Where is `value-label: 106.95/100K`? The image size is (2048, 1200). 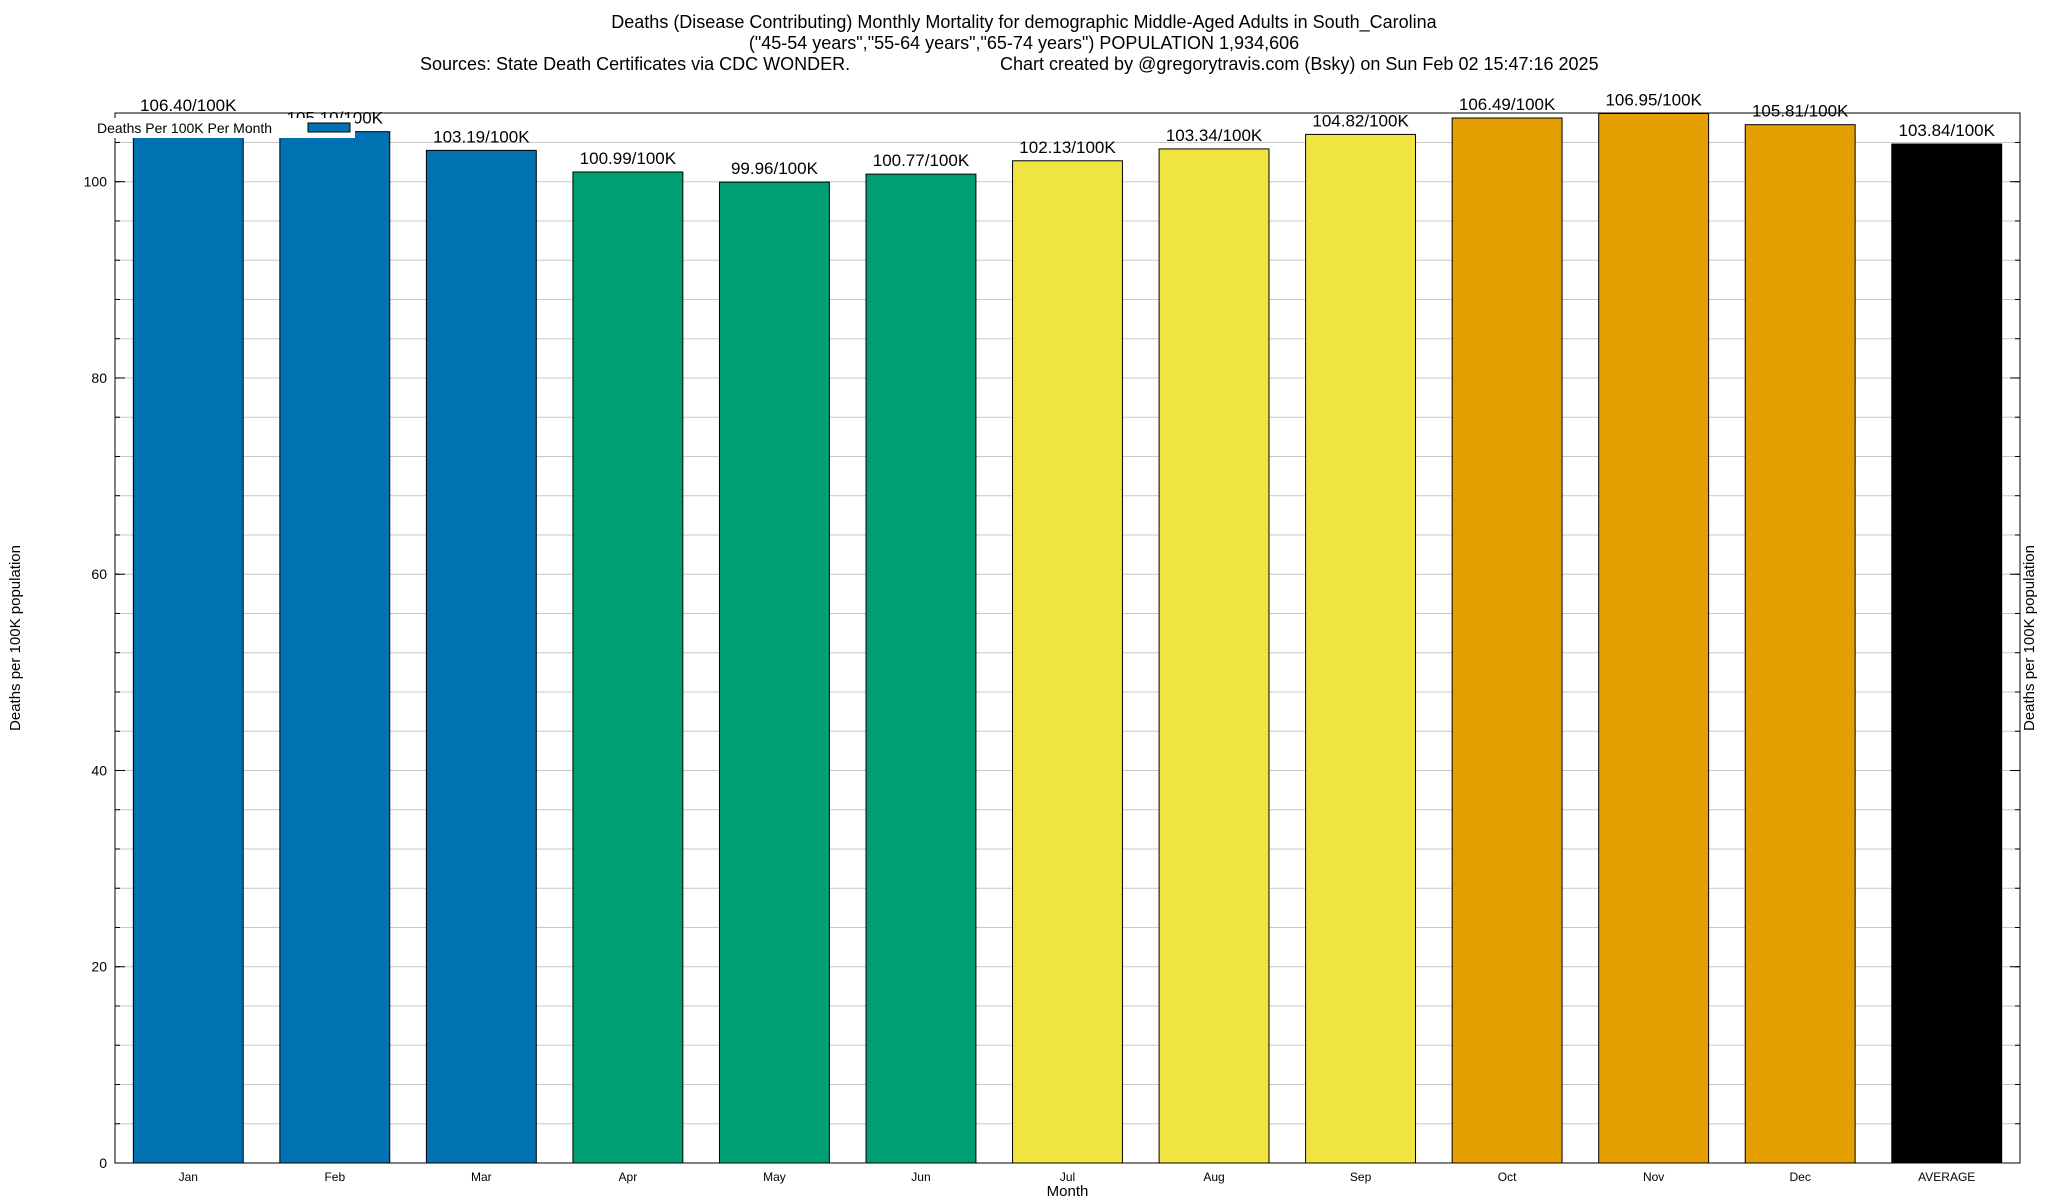 value-label: 106.95/100K is located at coordinates (1653, 99).